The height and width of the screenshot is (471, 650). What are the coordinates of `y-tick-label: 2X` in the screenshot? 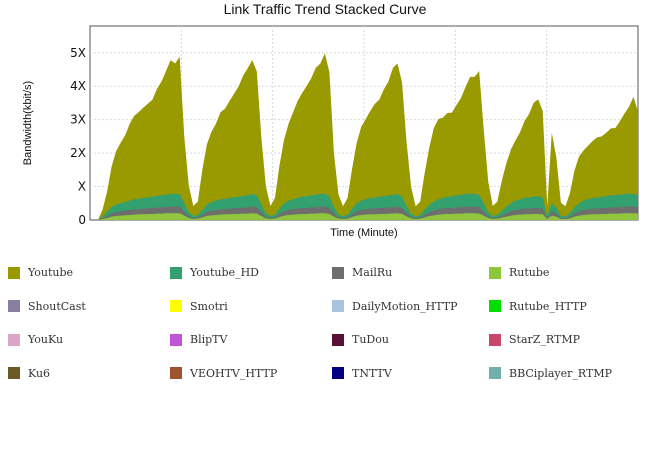 It's located at (78, 153).